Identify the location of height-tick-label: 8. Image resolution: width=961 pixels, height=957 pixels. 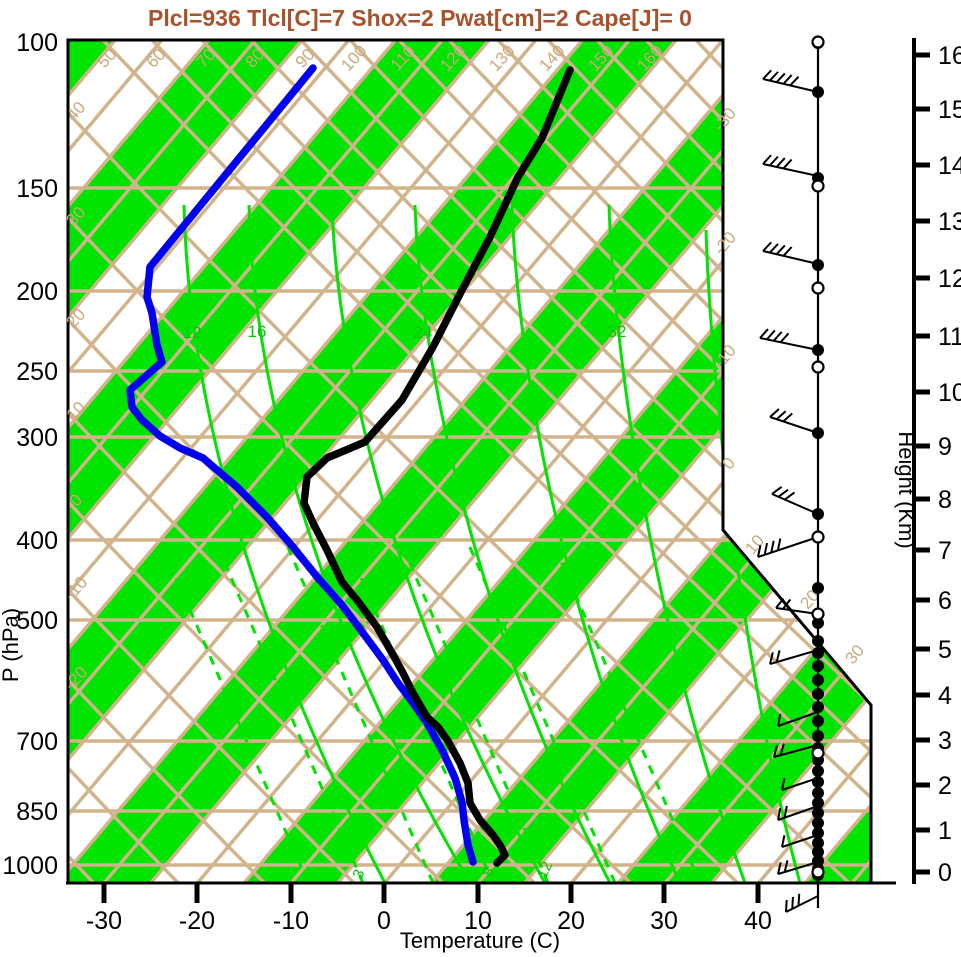
(945, 500).